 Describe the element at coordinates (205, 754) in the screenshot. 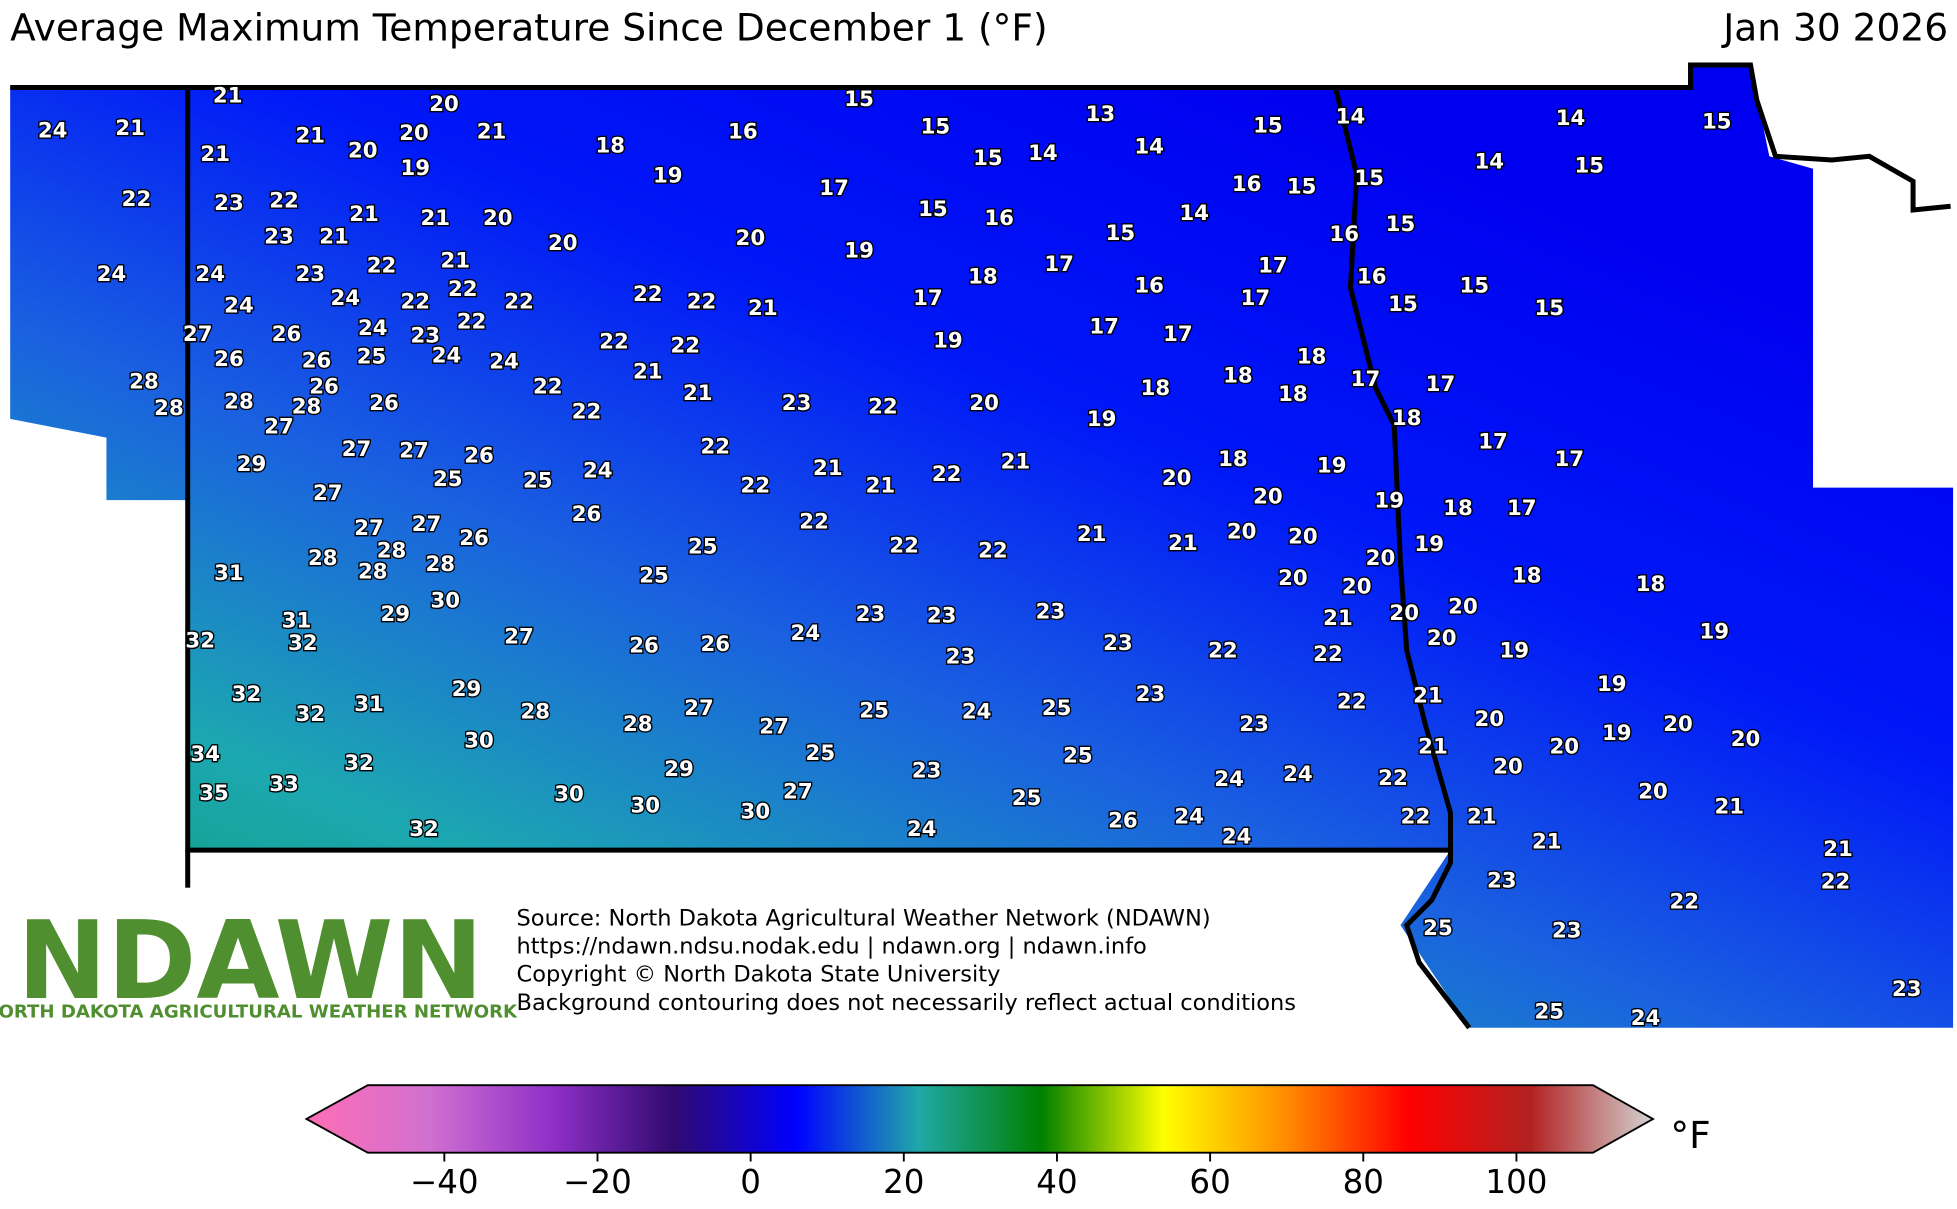

I see `station-value: 34` at that location.